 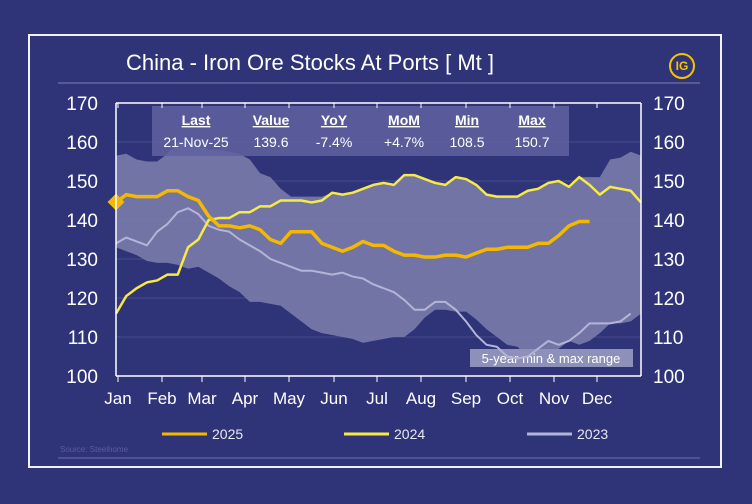 I want to click on x-tick-label: Dec, so click(x=597, y=398).